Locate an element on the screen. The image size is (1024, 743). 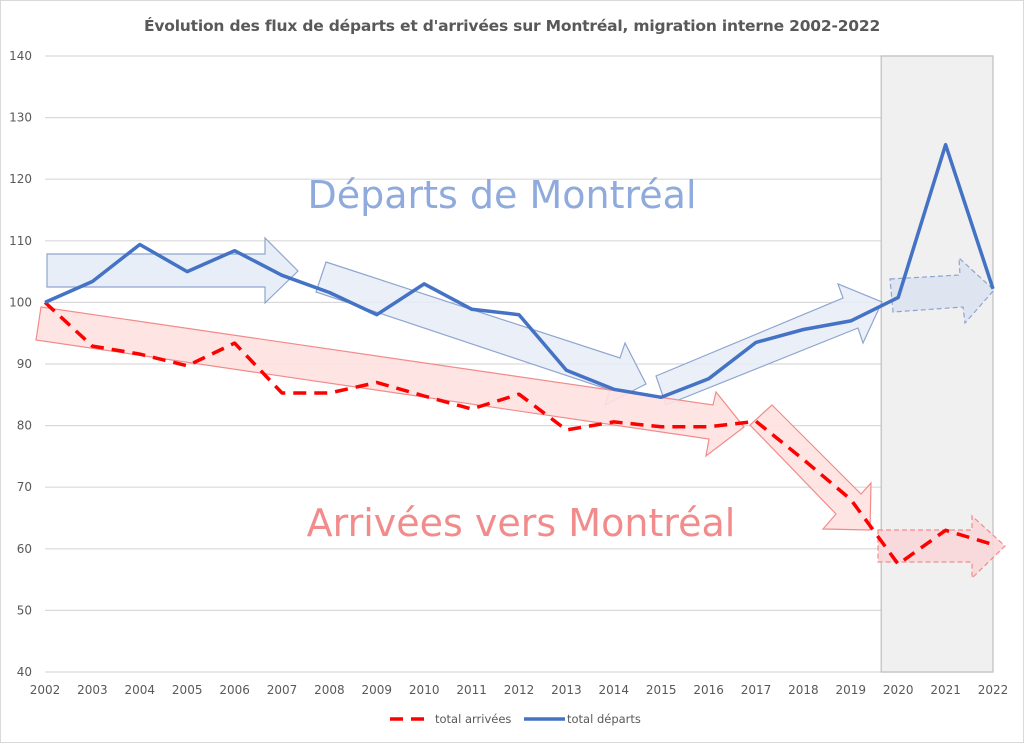
x-tick-label: 2003 is located at coordinates (92, 690).